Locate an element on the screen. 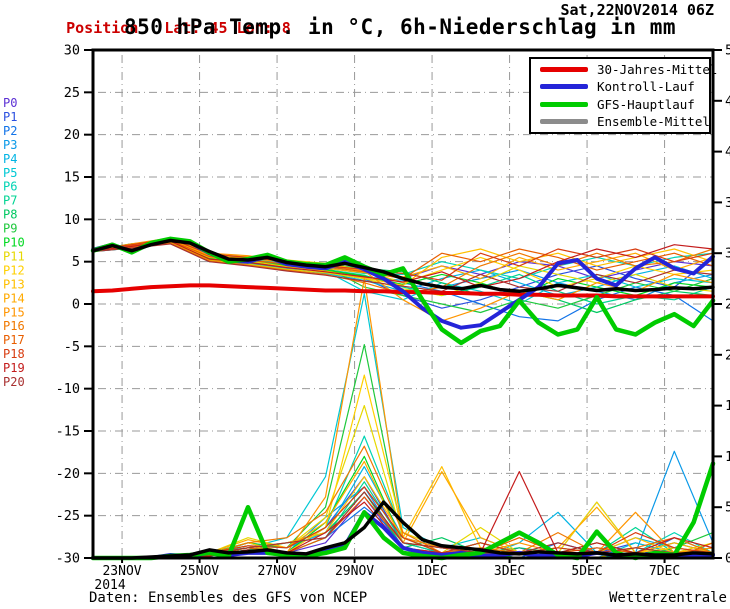 This screenshot has width=730, height=609. run-date: Sat,22NOV2014 06Z is located at coordinates (637, 10).